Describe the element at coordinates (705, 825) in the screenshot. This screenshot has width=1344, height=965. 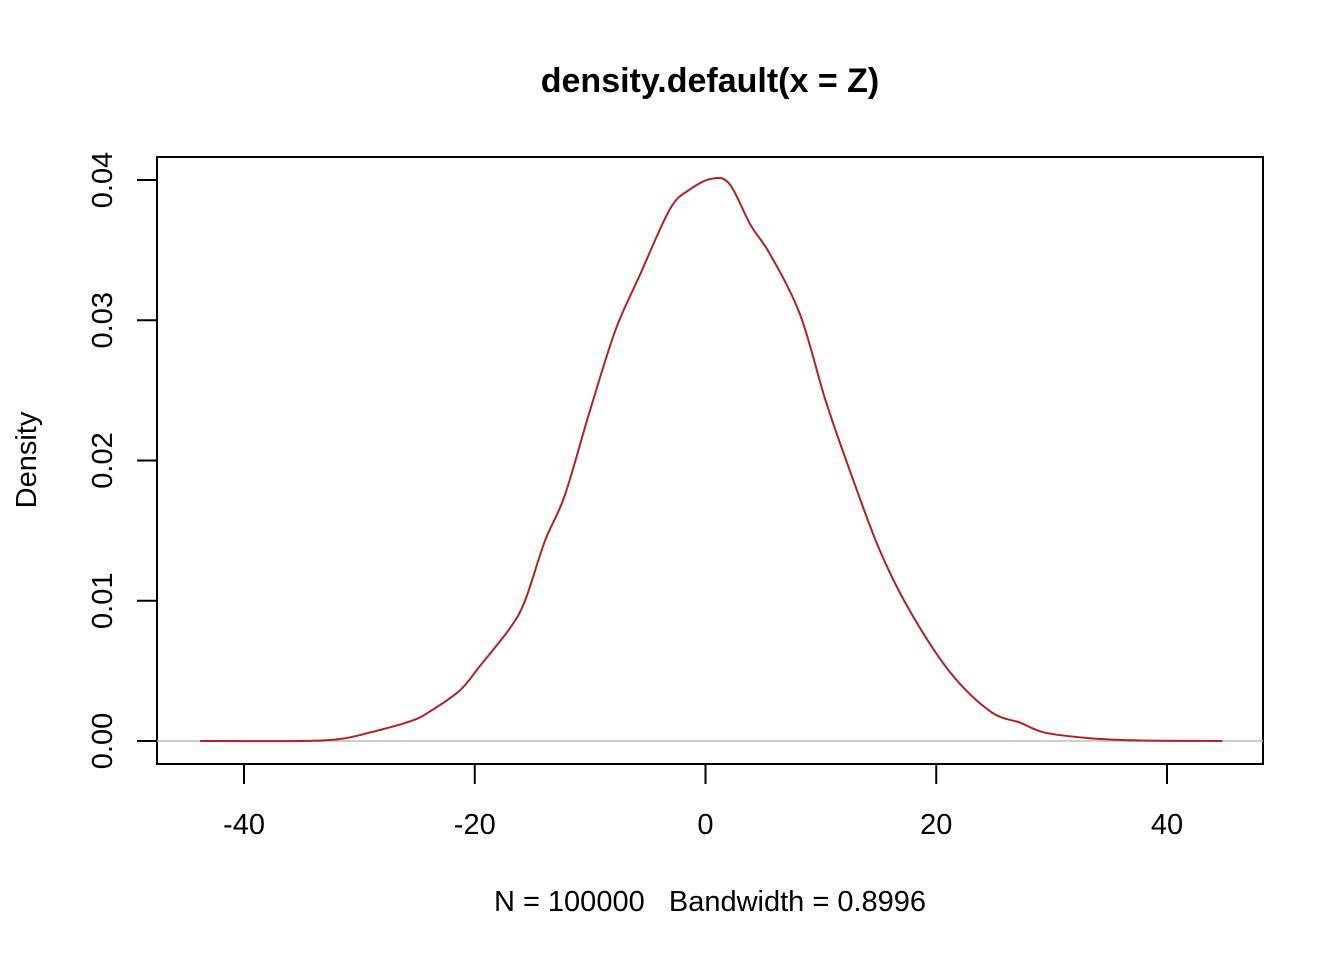
I see `x-tick-label: 0` at that location.